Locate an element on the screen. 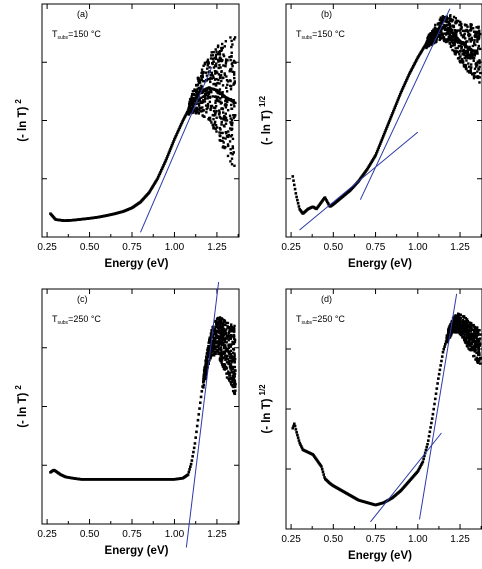 The height and width of the screenshot is (569, 482). y-axis-label-exponent: 2 is located at coordinates (18, 101).